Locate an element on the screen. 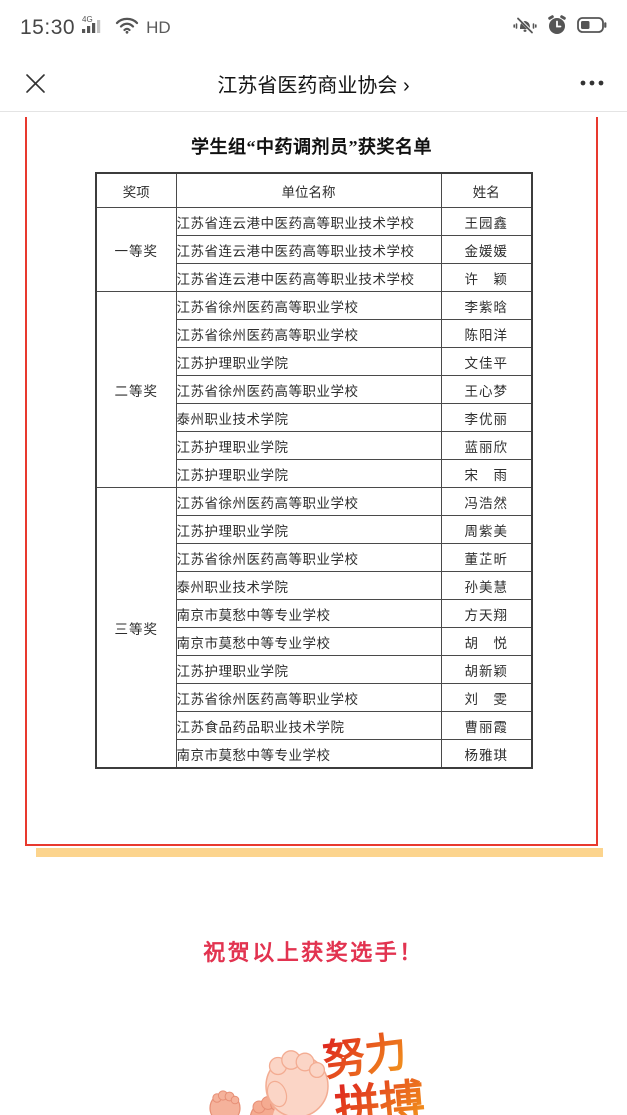 The image size is (627, 1115). official-account-title: 江苏省医药商业协会 › is located at coordinates (313, 85).